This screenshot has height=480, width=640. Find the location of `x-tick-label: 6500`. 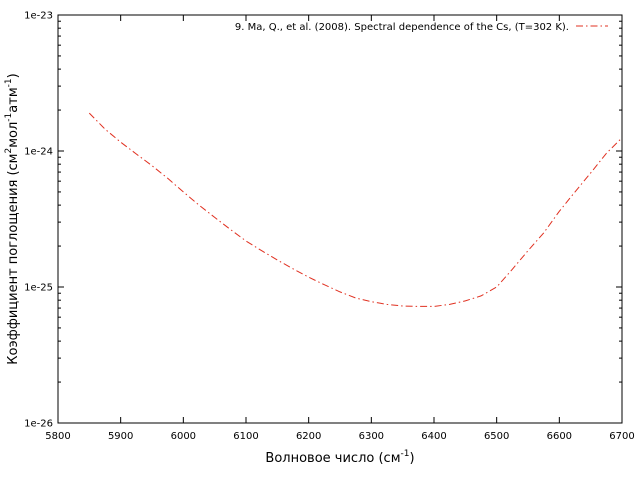

x-tick-label: 6500 is located at coordinates (496, 436).